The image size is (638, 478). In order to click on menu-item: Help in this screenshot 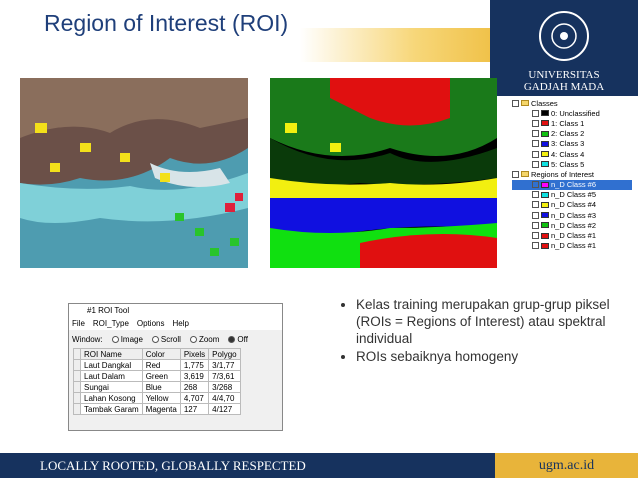, I will do `click(180, 323)`.